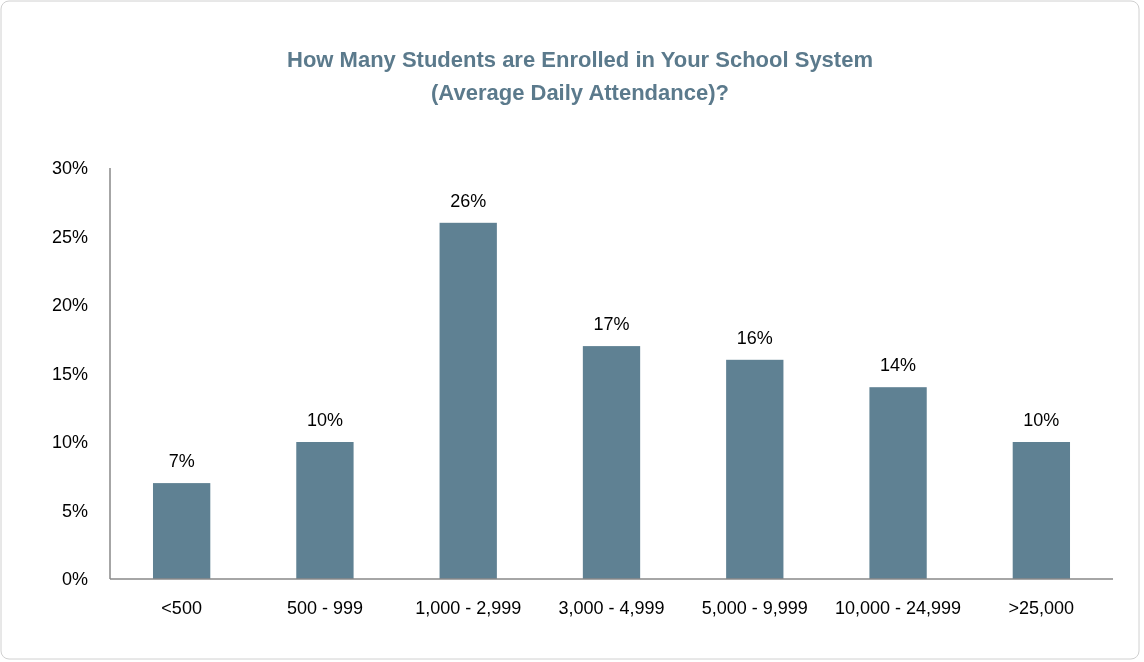  I want to click on data-label: 26%, so click(468, 200).